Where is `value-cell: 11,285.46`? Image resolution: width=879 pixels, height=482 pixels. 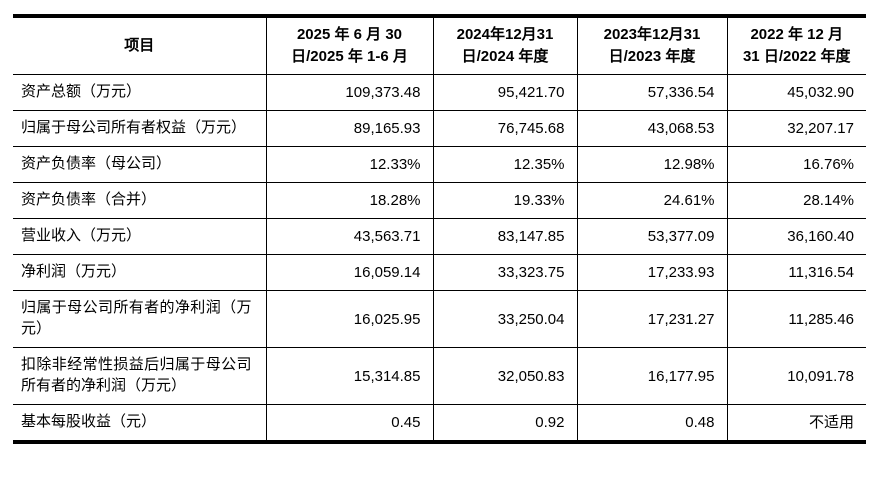
value-cell: 11,285.46 is located at coordinates (796, 319).